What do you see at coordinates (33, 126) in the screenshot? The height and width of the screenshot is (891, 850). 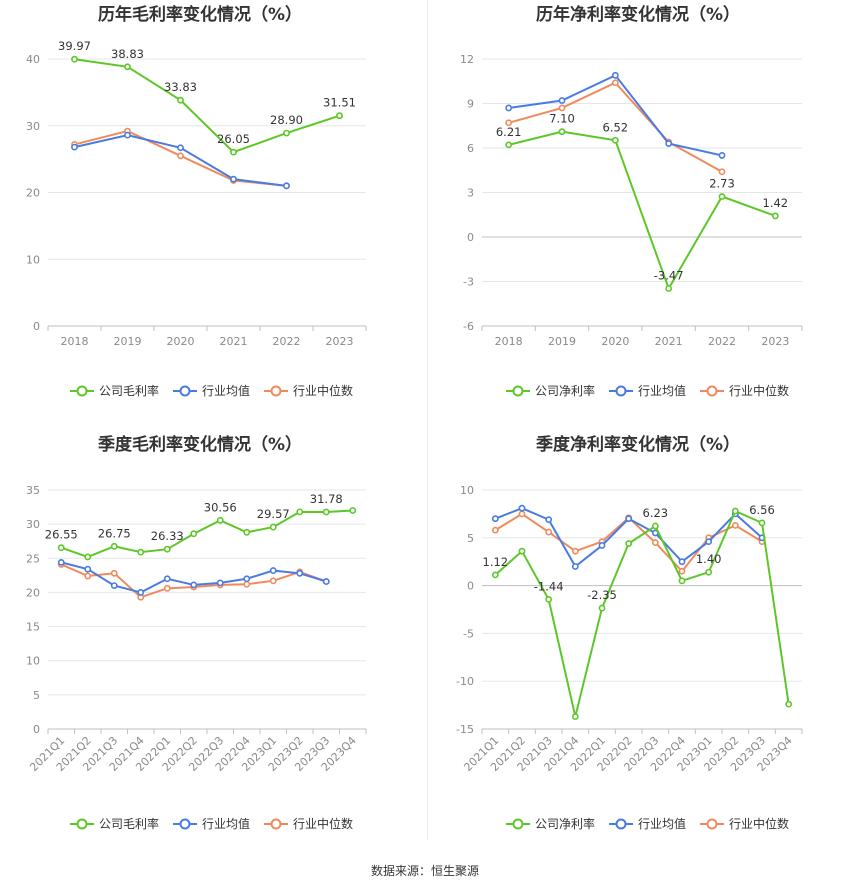 I see `y-tick-label: 30` at bounding box center [33, 126].